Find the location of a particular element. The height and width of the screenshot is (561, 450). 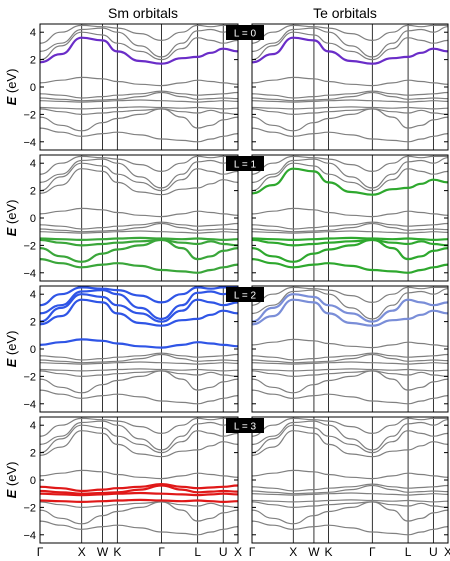

panel-1-te is located at coordinates (350, 218).